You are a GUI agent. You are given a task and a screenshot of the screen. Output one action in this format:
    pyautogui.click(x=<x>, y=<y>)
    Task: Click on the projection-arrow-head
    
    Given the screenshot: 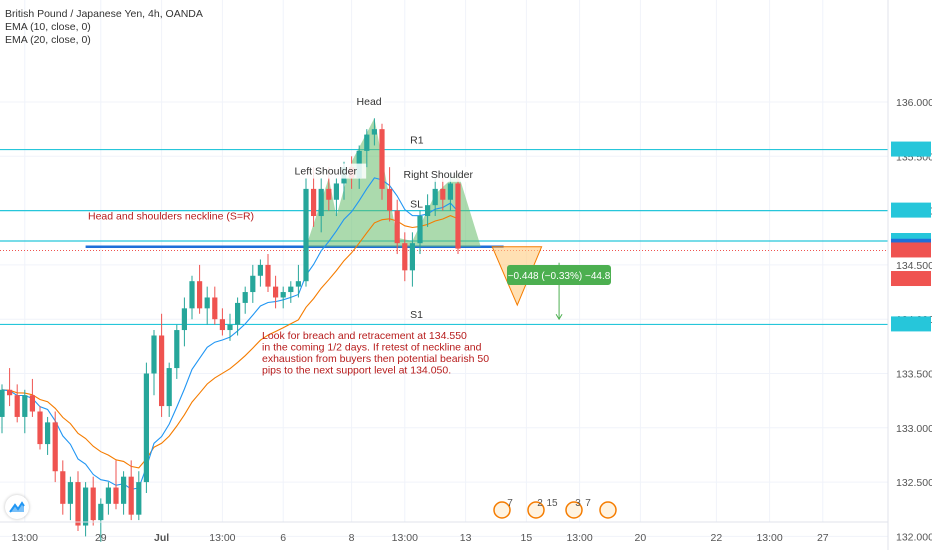 What is the action you would take?
    pyautogui.click(x=559, y=317)
    